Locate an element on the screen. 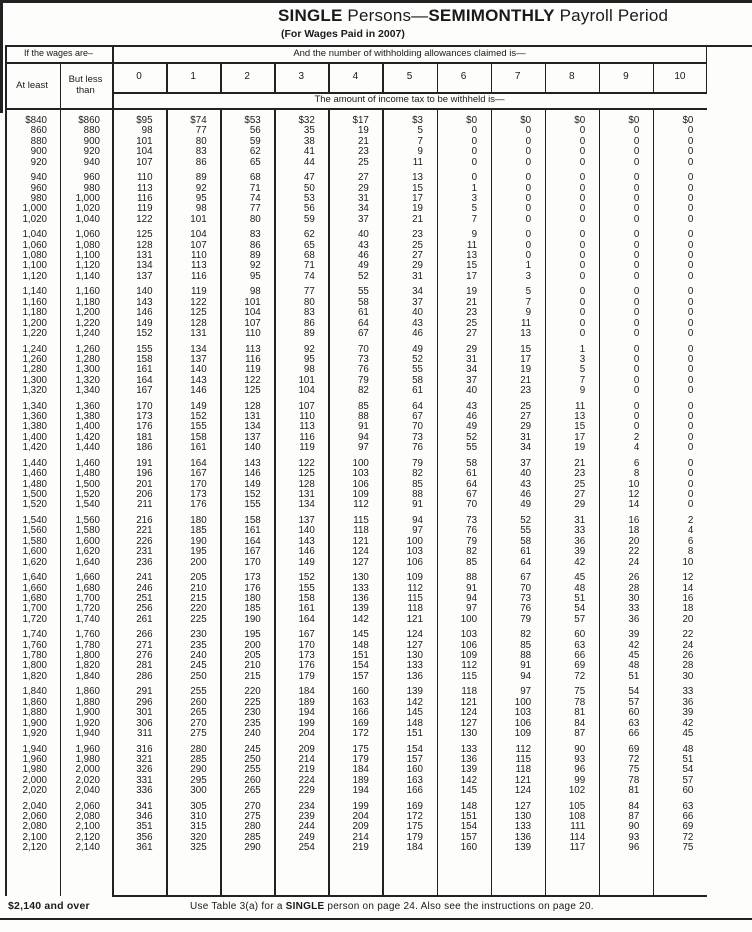 The image size is (752, 932). table-cell: 155 is located at coordinates (198, 427).